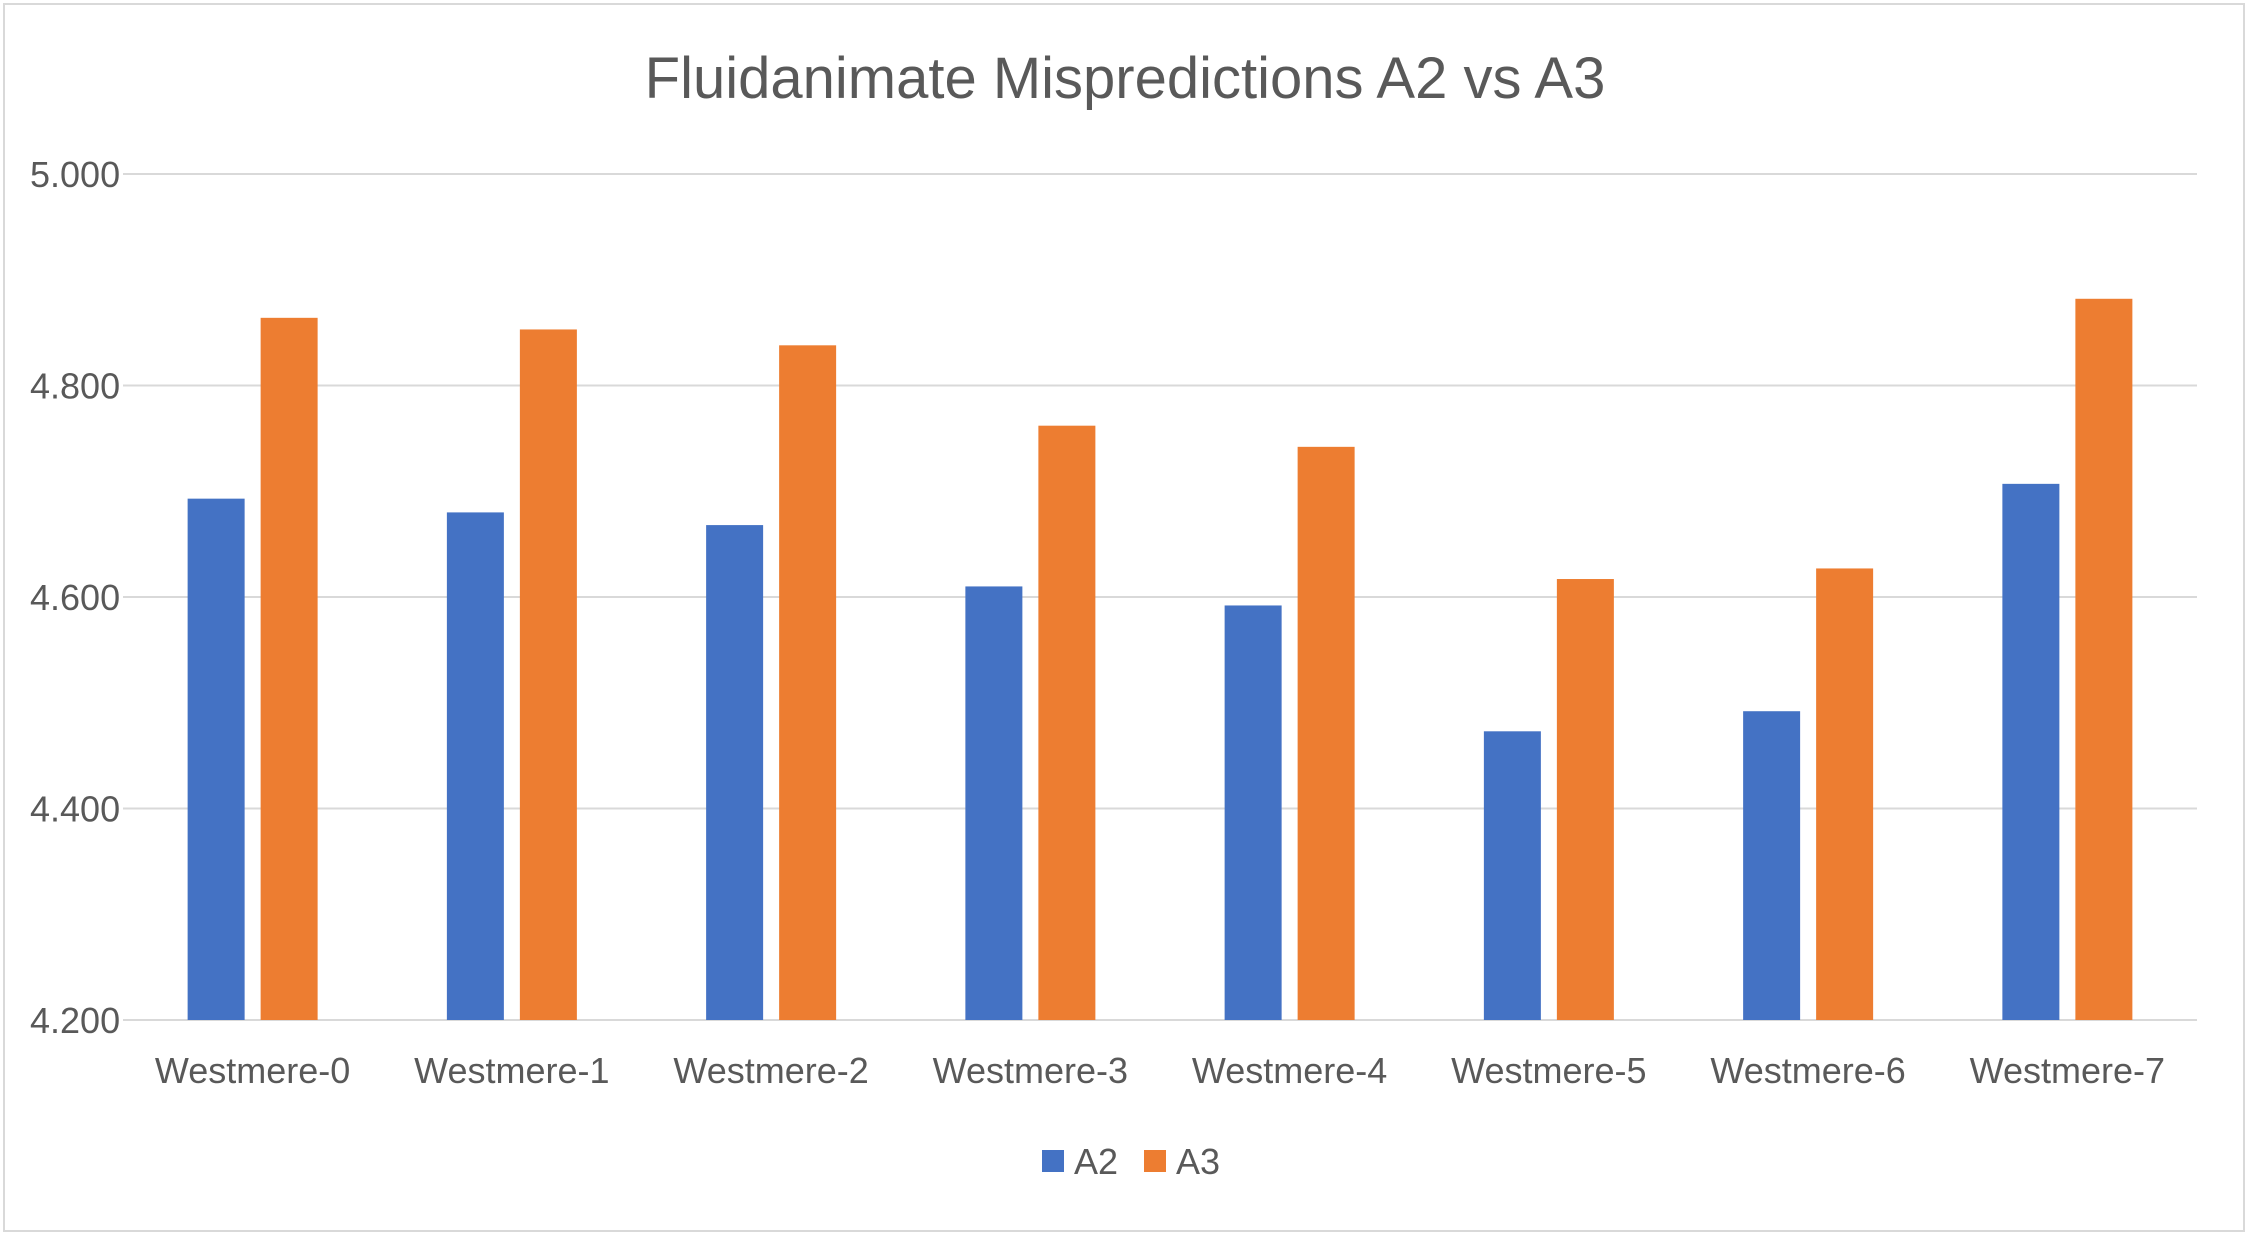 This screenshot has width=2250, height=1237. I want to click on y-tick-label: 5.000, so click(75, 174).